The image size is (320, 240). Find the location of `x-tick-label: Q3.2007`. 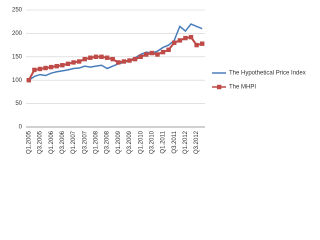

x-tick-label: Q3.2007 is located at coordinates (85, 142).